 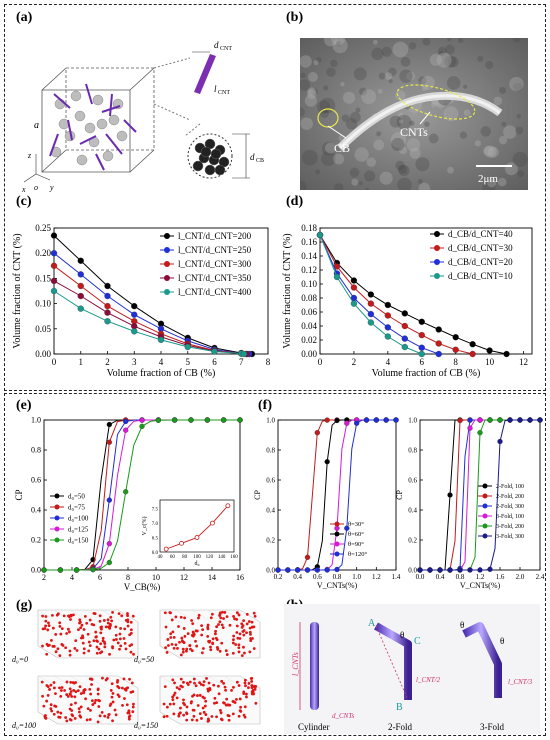 I want to click on axis-x-label: x, so click(x=23, y=189).